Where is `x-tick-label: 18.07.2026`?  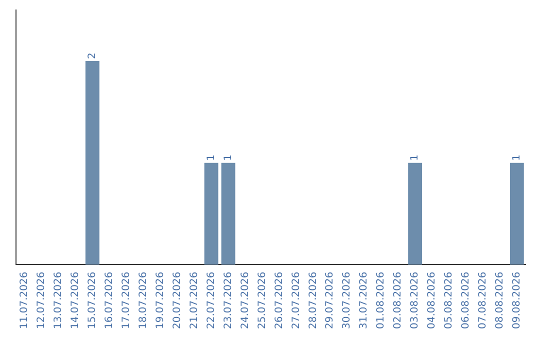
x-tick-label: 18.07.2026 is located at coordinates (143, 301).